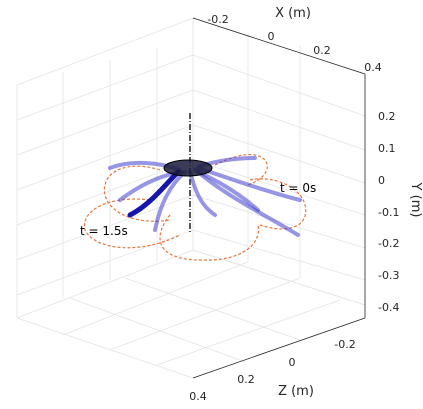 This screenshot has height=409, width=423. Describe the element at coordinates (373, 67) in the screenshot. I see `x-tick-label: 0.4` at that location.